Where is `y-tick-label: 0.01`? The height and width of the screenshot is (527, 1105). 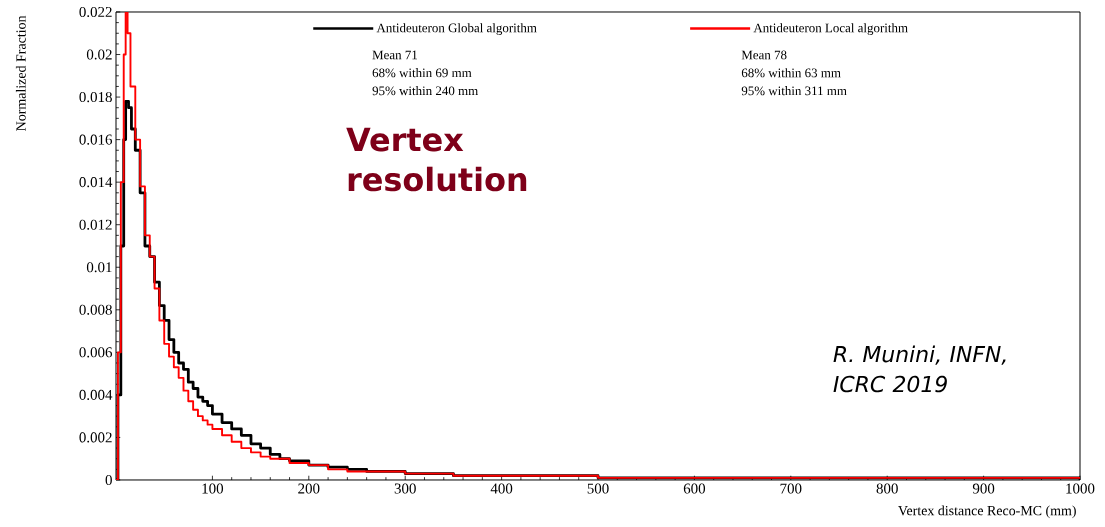
y-tick-label: 0.01 is located at coordinates (99, 267).